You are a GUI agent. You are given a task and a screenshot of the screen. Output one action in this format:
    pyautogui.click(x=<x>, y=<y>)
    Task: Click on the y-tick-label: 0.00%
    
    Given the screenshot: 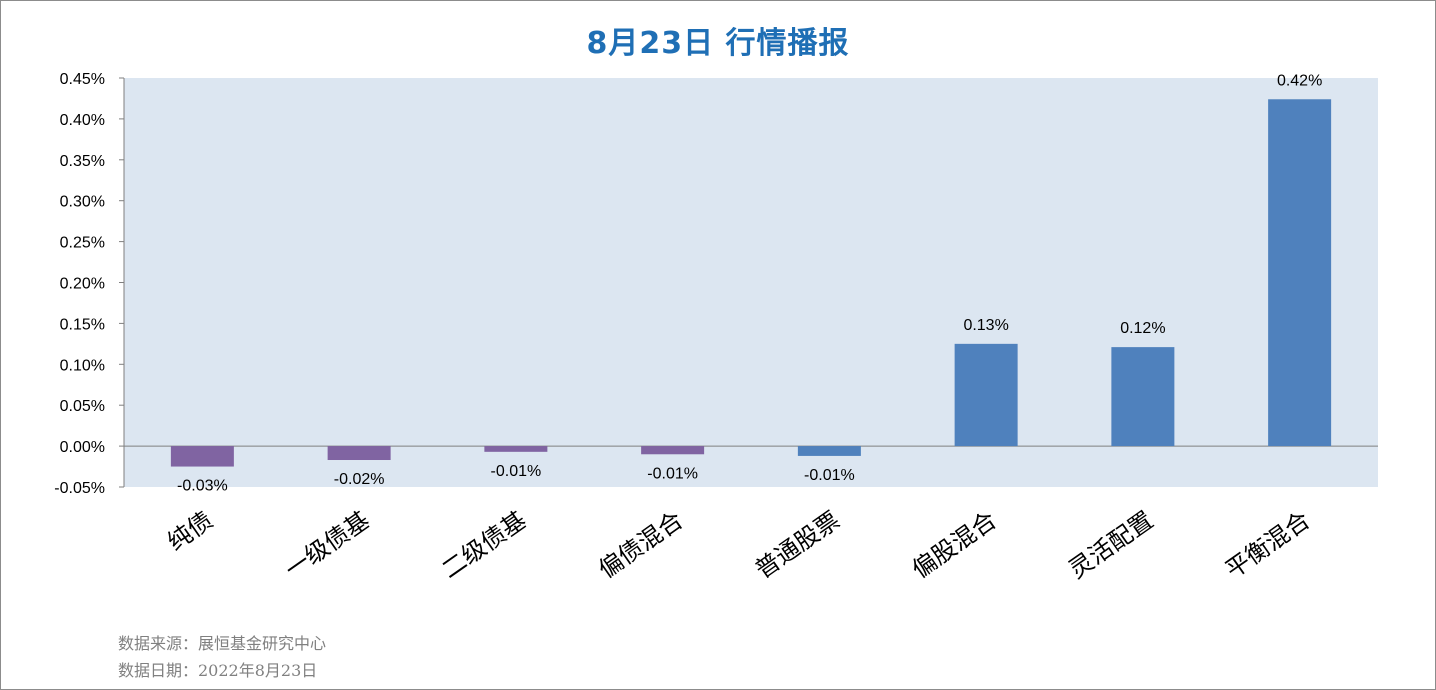 What is the action you would take?
    pyautogui.click(x=82, y=447)
    